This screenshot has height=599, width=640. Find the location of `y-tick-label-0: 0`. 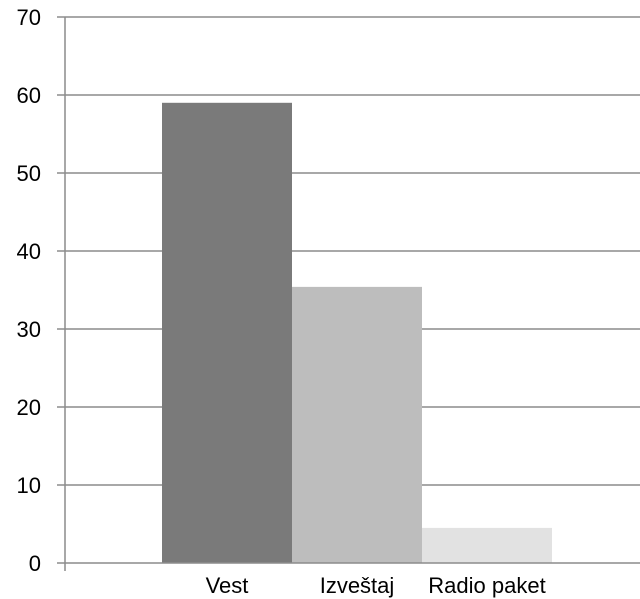

y-tick-label-0: 0 is located at coordinates (35, 563).